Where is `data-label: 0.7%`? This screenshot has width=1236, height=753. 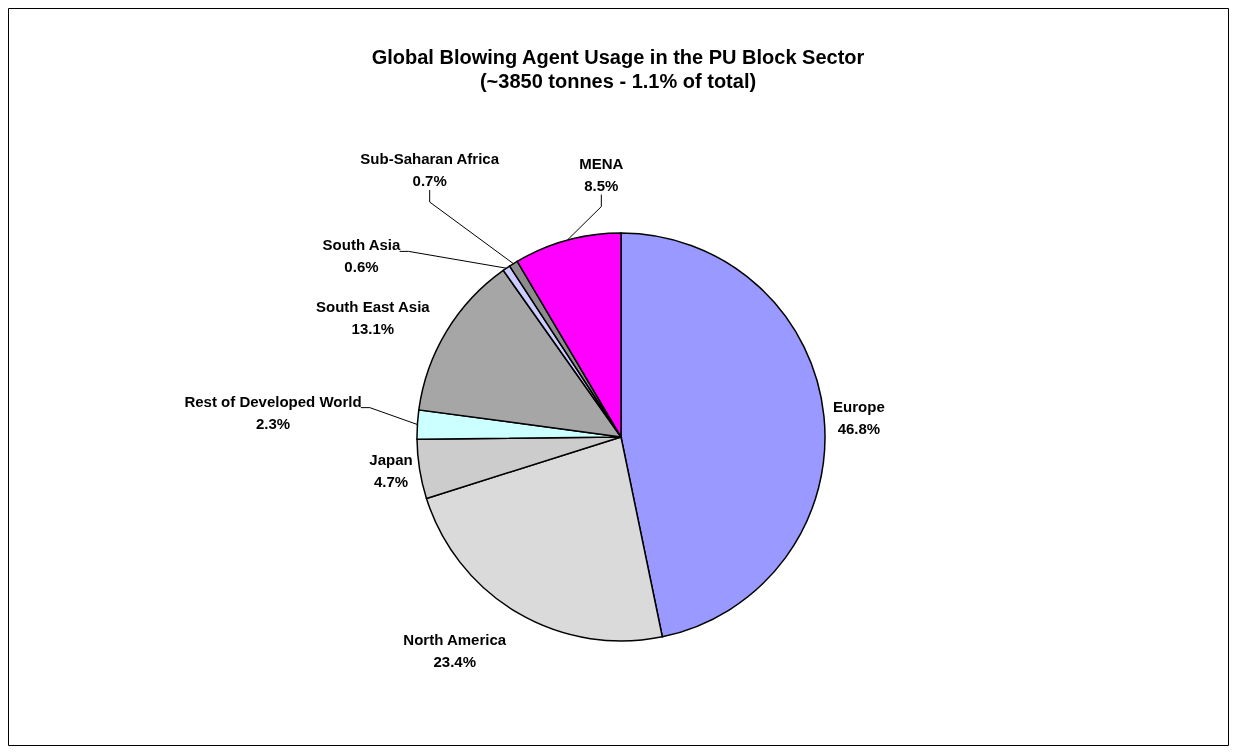
data-label: 0.7% is located at coordinates (429, 181).